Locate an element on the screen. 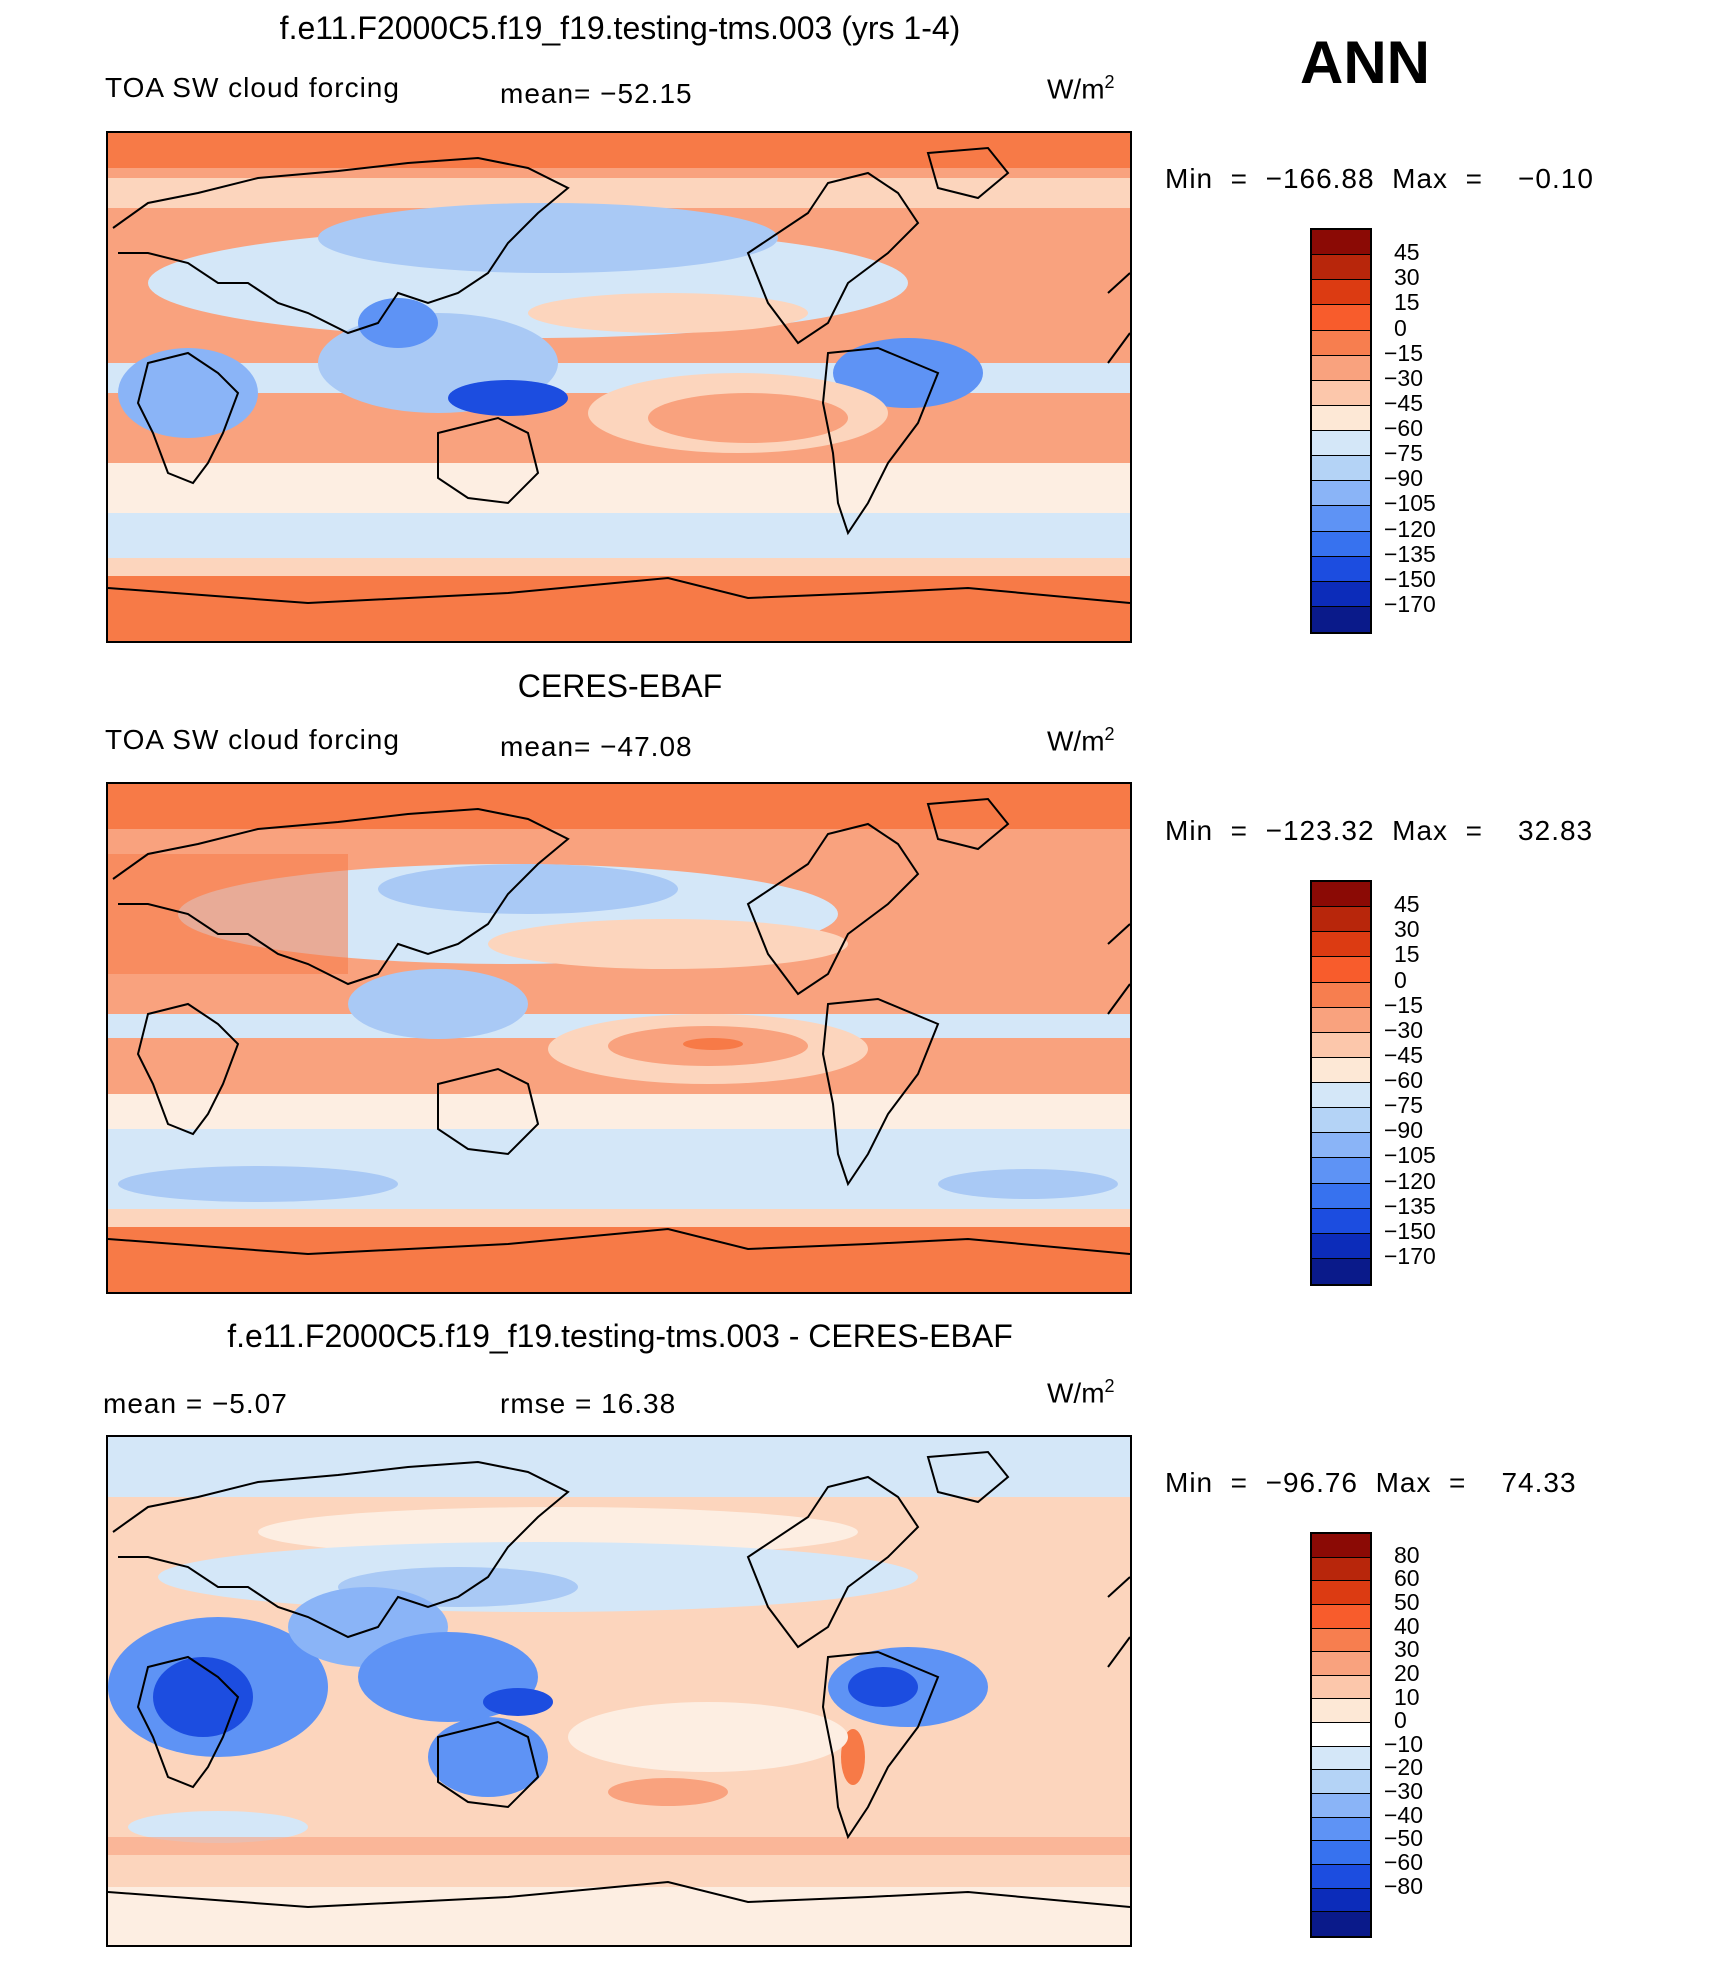  colorbar-tick-label: −45 is located at coordinates (1404, 402).